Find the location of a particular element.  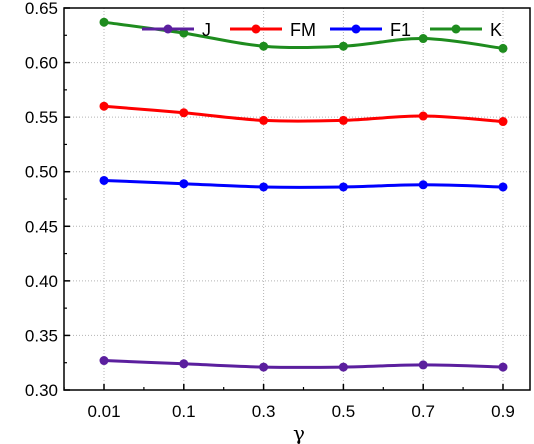

legend: J FM F1 K is located at coordinates (322, 30).